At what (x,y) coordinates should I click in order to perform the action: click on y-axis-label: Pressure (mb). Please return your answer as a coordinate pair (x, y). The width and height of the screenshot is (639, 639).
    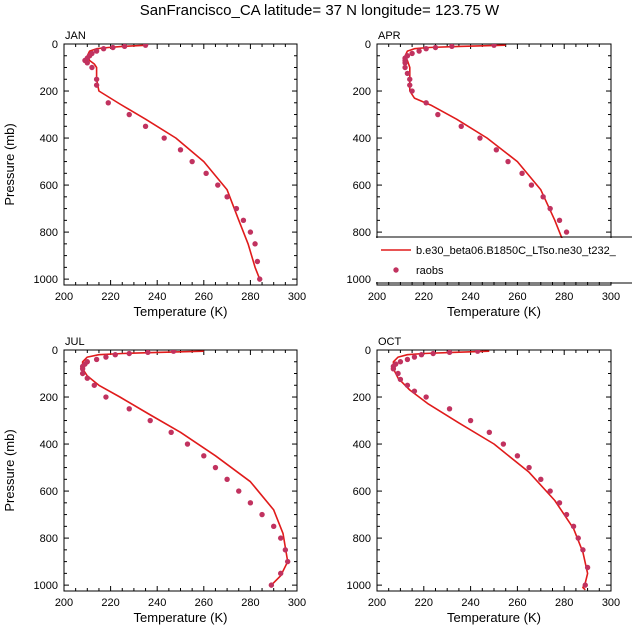
    Looking at the image, I should click on (9, 164).